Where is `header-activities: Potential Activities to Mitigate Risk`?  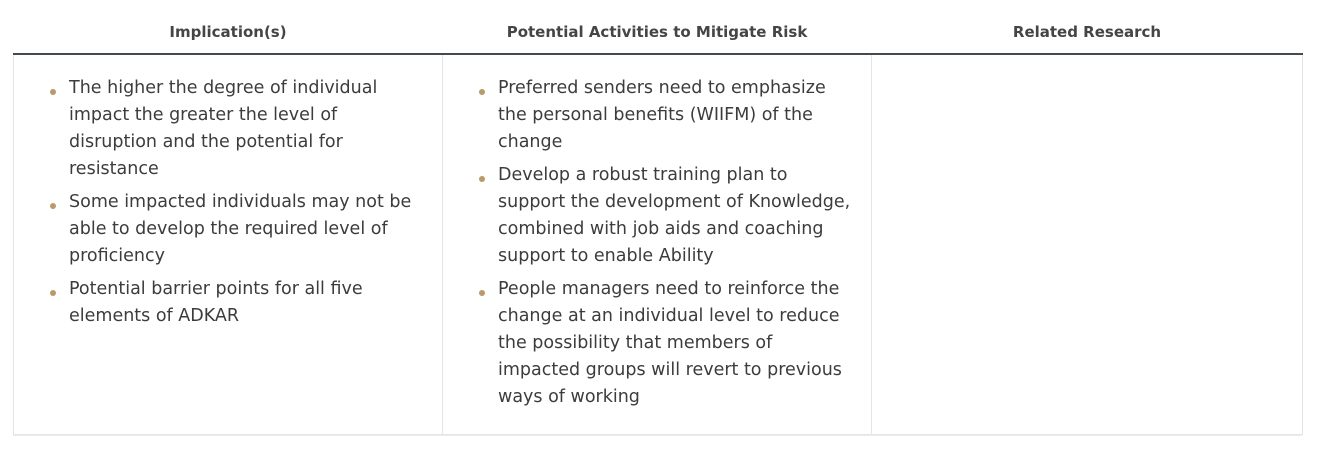 header-activities: Potential Activities to Mitigate Risk is located at coordinates (657, 32).